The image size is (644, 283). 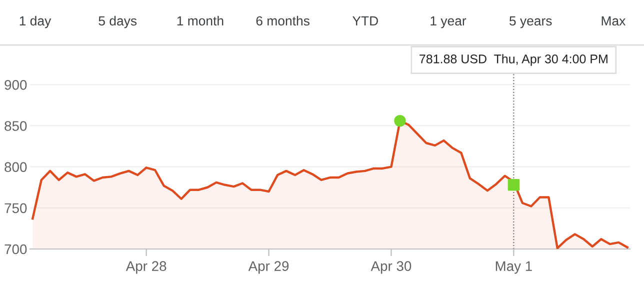 What do you see at coordinates (15, 126) in the screenshot?
I see `y-tick-label: 850` at bounding box center [15, 126].